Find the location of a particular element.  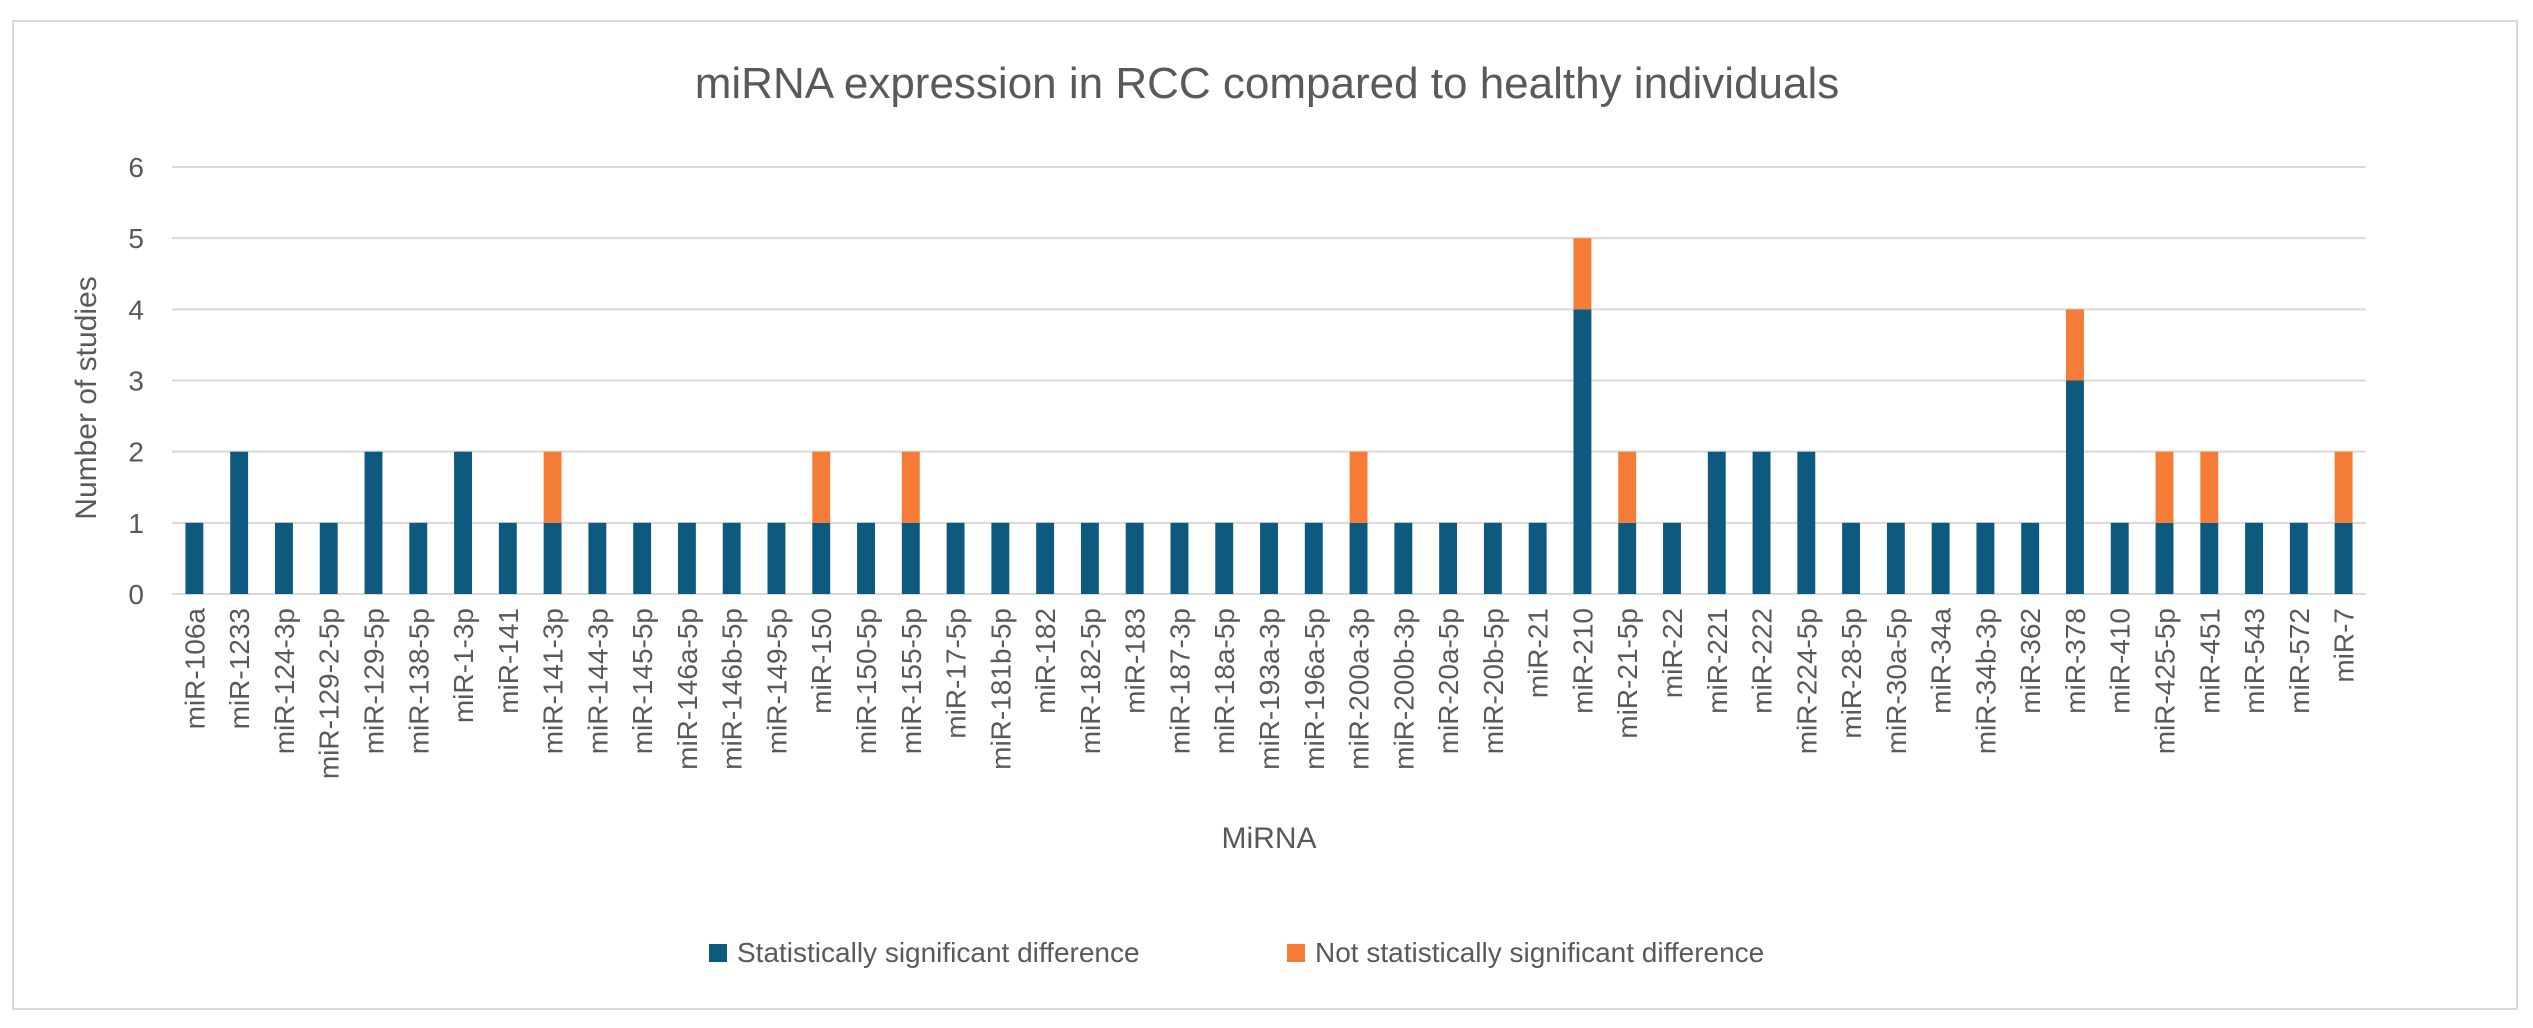

x-tick-label: miR-138-5p is located at coordinates (418, 681).